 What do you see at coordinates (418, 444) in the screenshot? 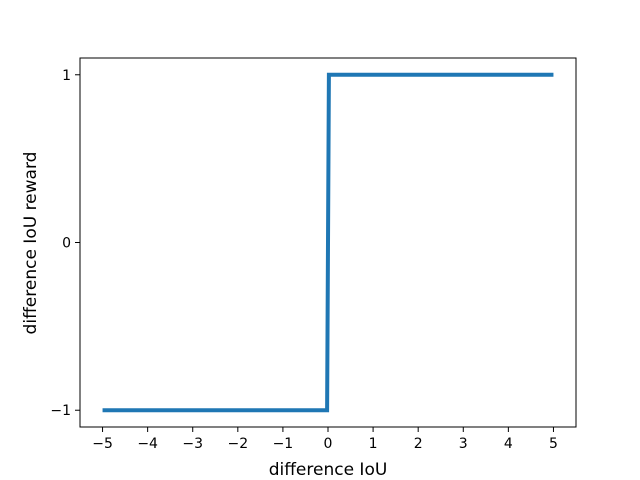
I see `x-tick-label: 2` at bounding box center [418, 444].